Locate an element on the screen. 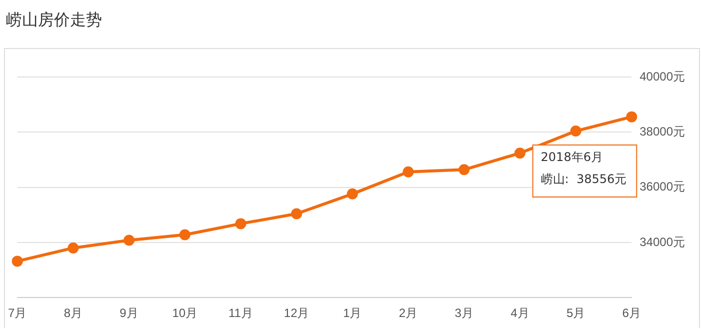 This screenshot has height=329, width=701. x-tick-label: 5月 is located at coordinates (576, 313).